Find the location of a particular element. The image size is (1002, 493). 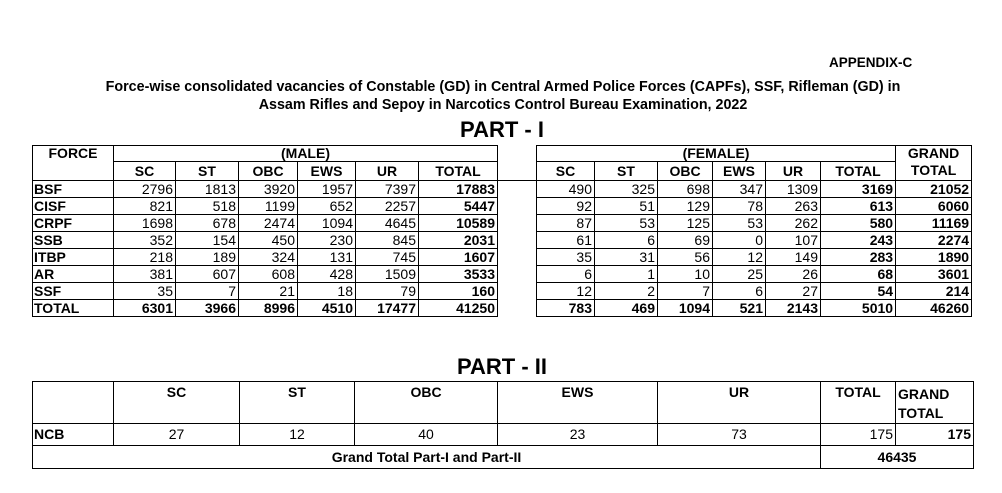

col-male-ur: UR is located at coordinates (387, 171).